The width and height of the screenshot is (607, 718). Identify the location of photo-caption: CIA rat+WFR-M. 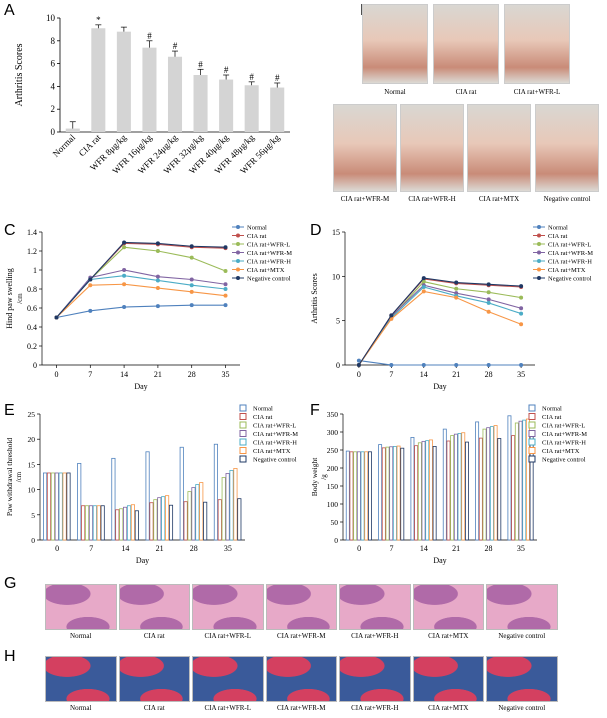
(365, 199).